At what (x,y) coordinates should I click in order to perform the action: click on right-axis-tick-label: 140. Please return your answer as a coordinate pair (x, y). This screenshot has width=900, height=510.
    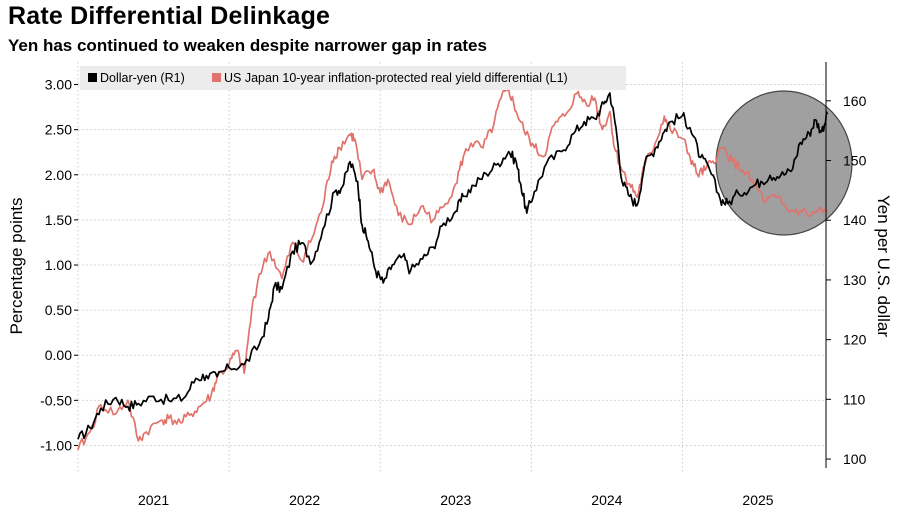
    Looking at the image, I should click on (855, 220).